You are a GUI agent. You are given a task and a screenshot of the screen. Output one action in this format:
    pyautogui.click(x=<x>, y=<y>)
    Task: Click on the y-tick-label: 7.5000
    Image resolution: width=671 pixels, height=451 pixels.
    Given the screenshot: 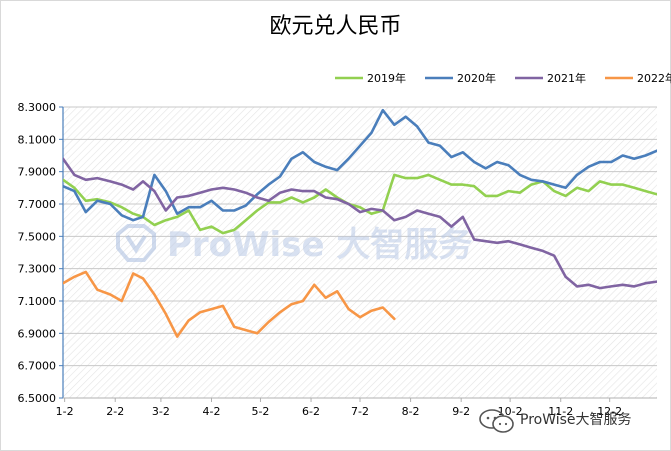 What is the action you would take?
    pyautogui.click(x=37, y=236)
    